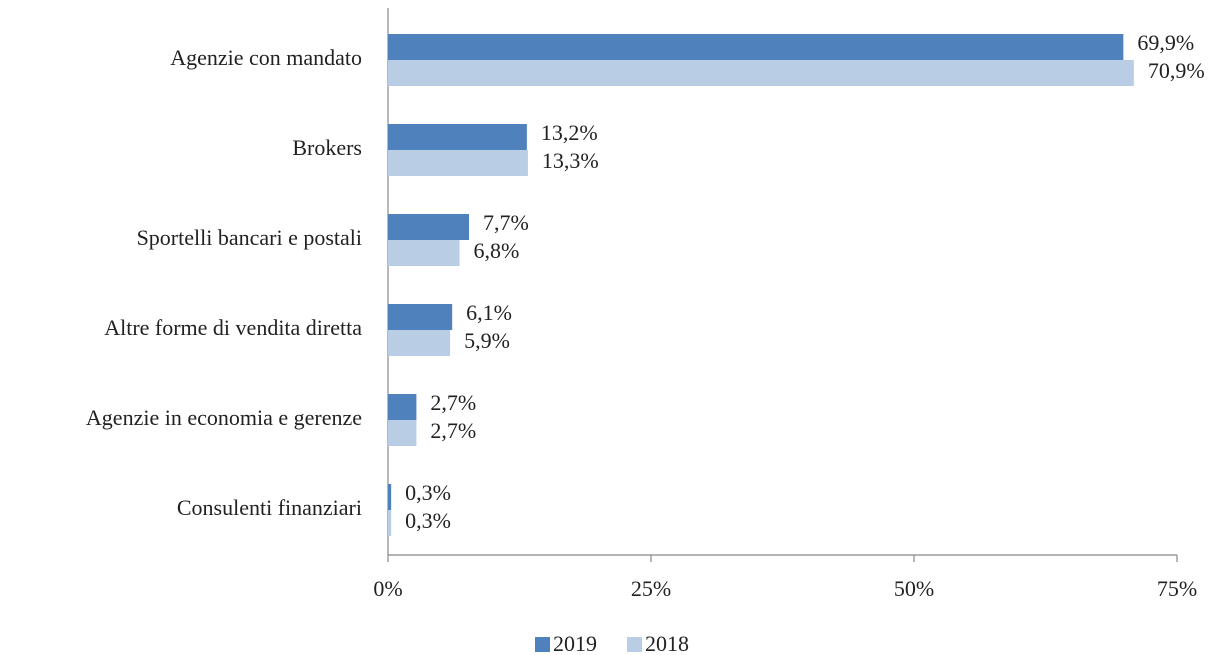 The width and height of the screenshot is (1218, 655). What do you see at coordinates (506, 222) in the screenshot?
I see `data-label: 7,7%` at bounding box center [506, 222].